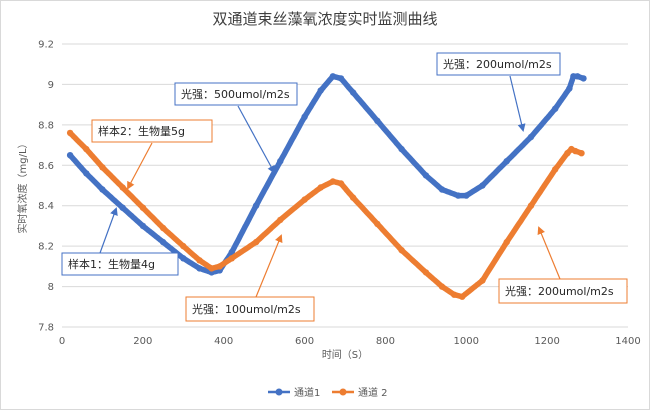 This screenshot has height=410, width=650. I want to click on y-tick-label: 8.6, so click(46, 166).